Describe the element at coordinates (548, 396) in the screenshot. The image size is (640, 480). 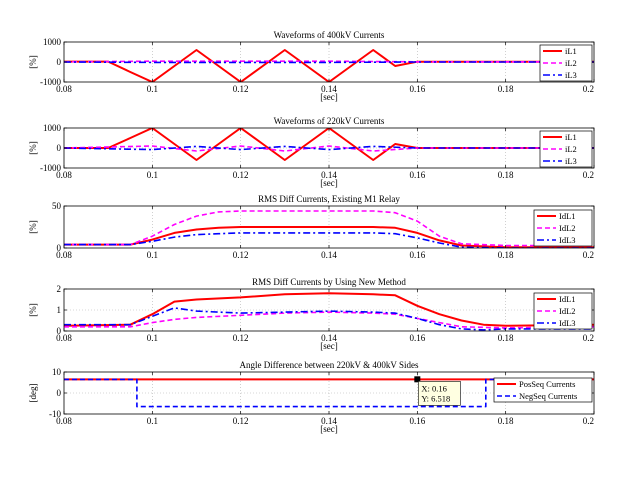
I see `legend-label: NegSeq Currents` at that location.